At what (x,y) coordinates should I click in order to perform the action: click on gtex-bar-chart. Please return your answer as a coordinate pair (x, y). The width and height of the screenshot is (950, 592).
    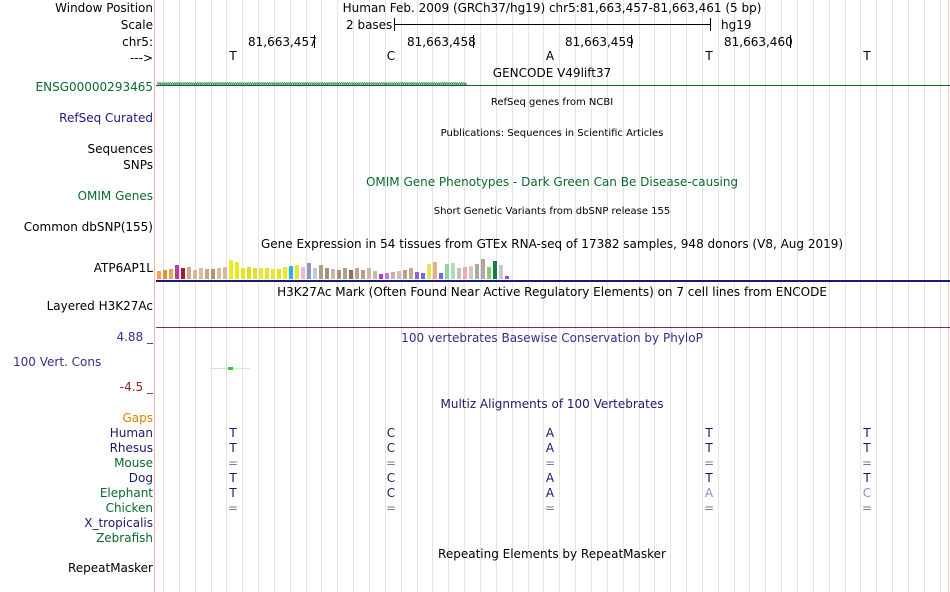
    Looking at the image, I should click on (553, 265).